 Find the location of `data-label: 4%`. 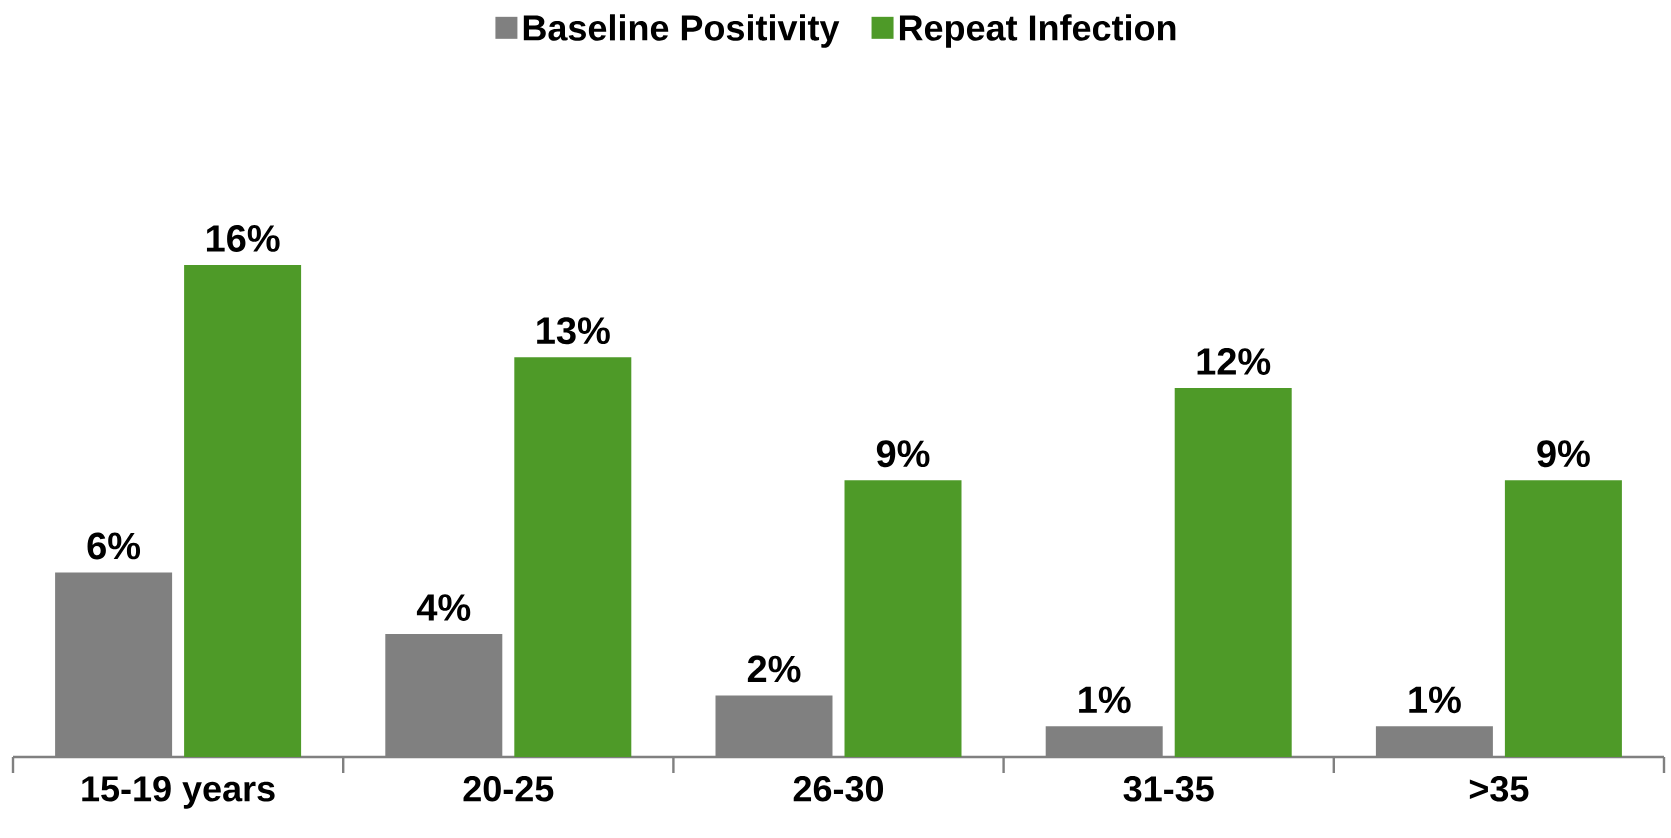

data-label: 4% is located at coordinates (443, 607).